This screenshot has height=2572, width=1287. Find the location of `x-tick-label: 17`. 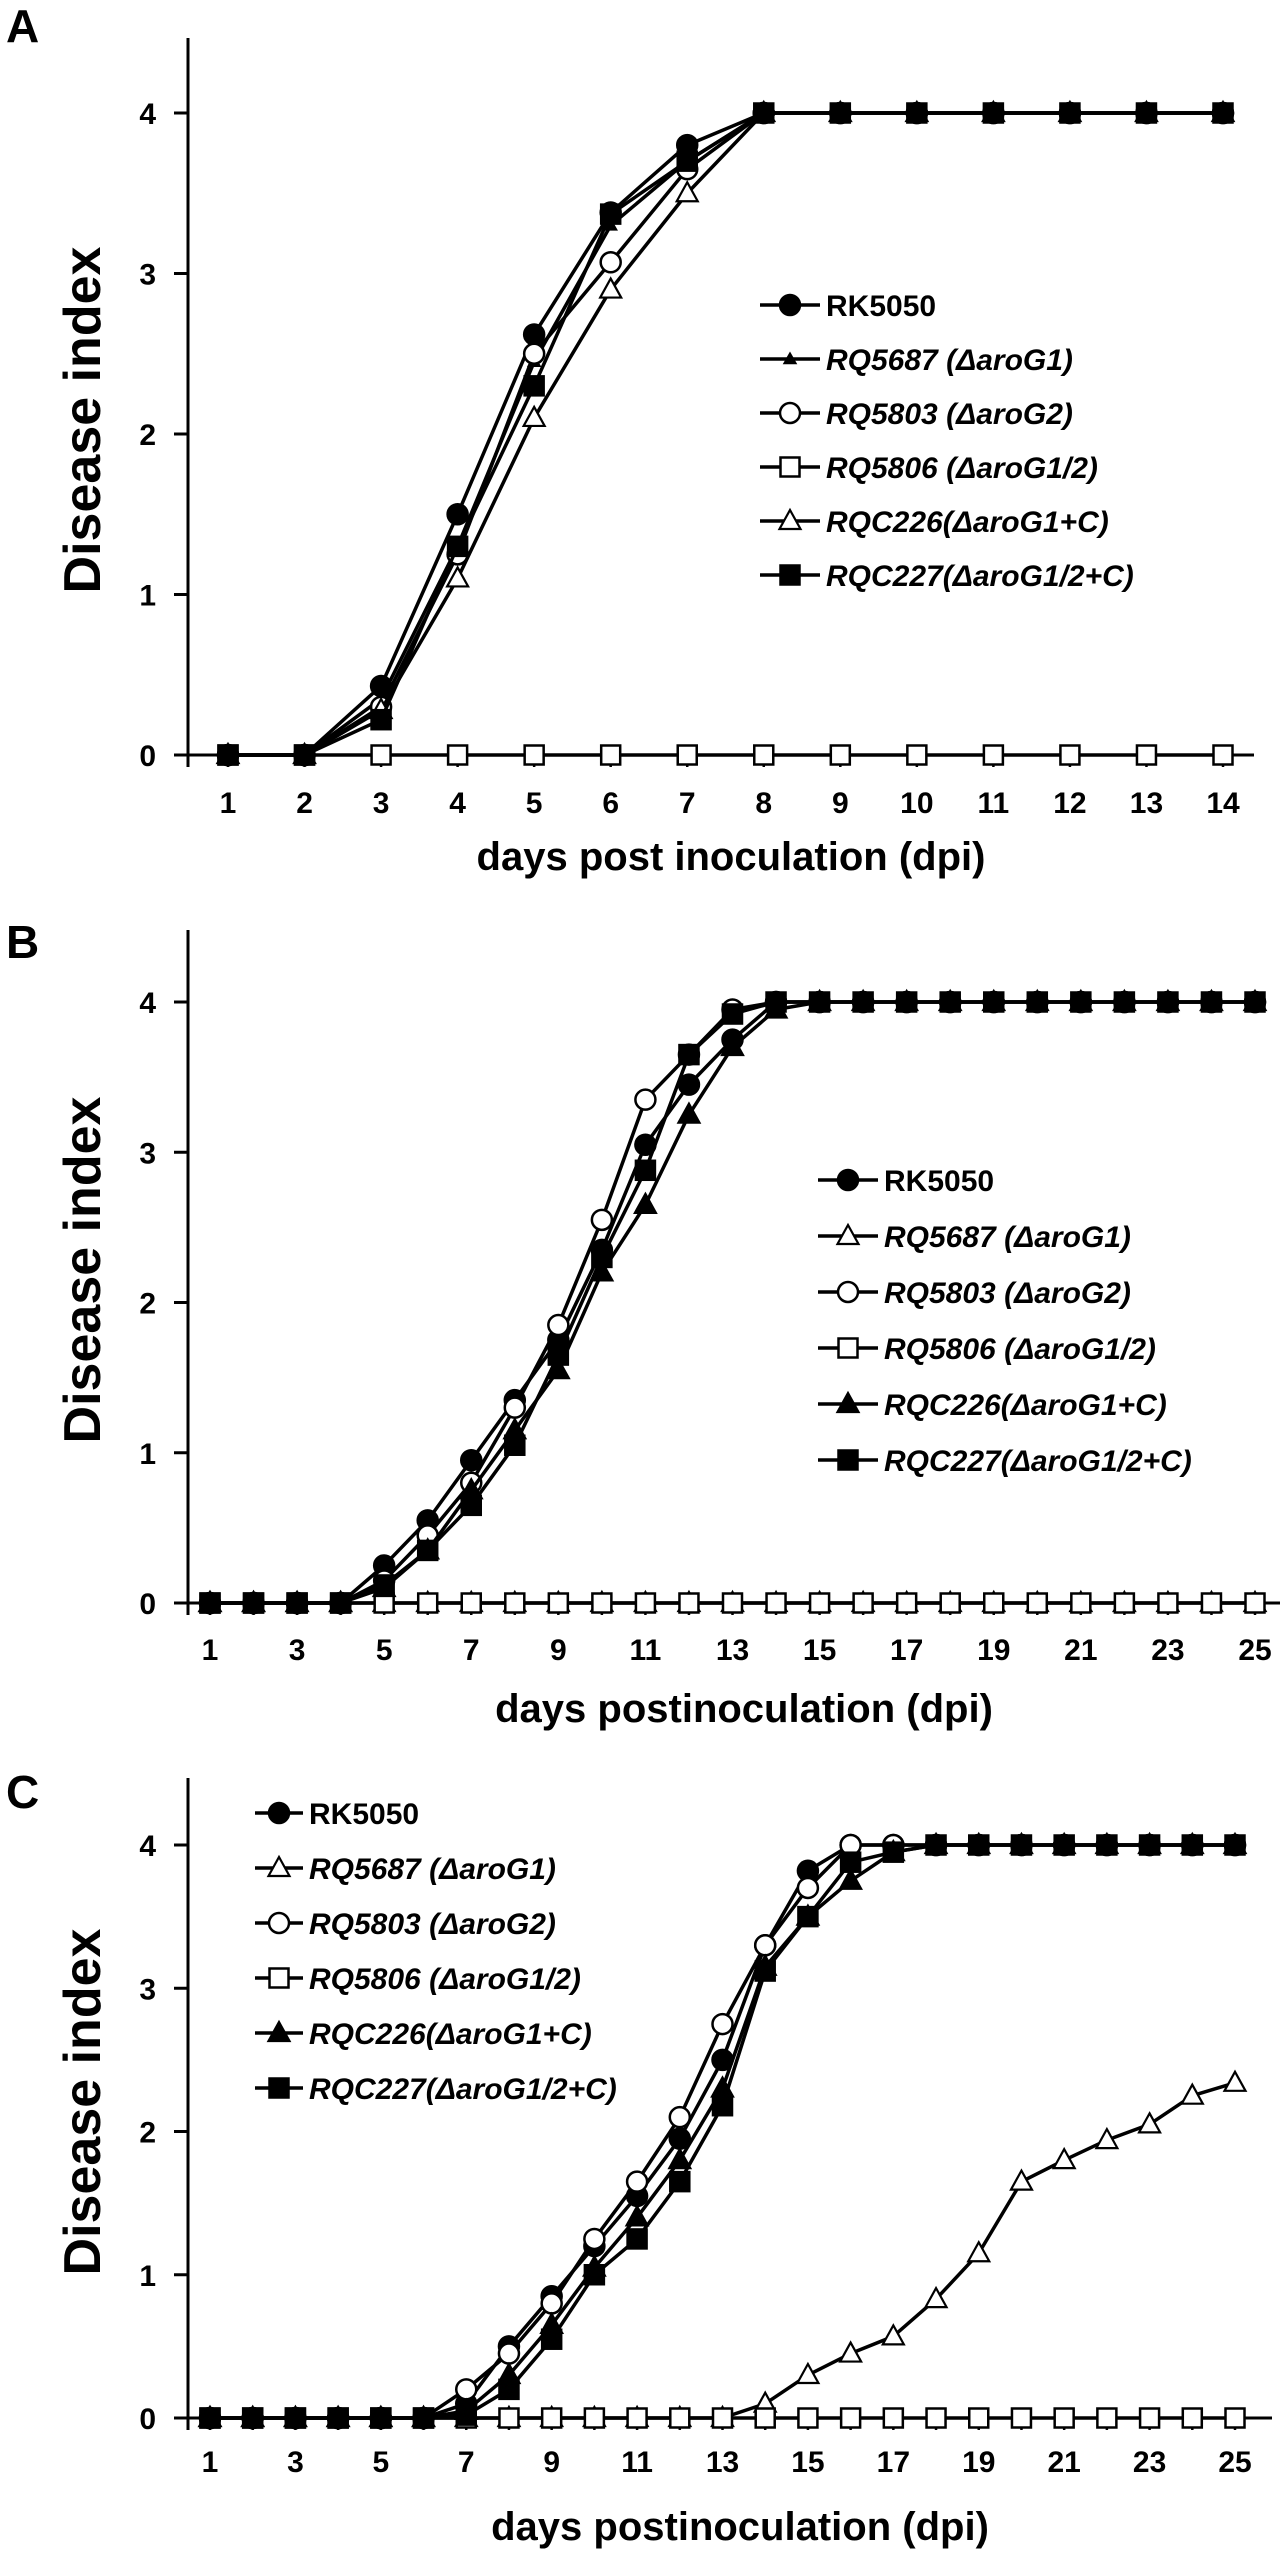

x-tick-label: 17 is located at coordinates (893, 2462).